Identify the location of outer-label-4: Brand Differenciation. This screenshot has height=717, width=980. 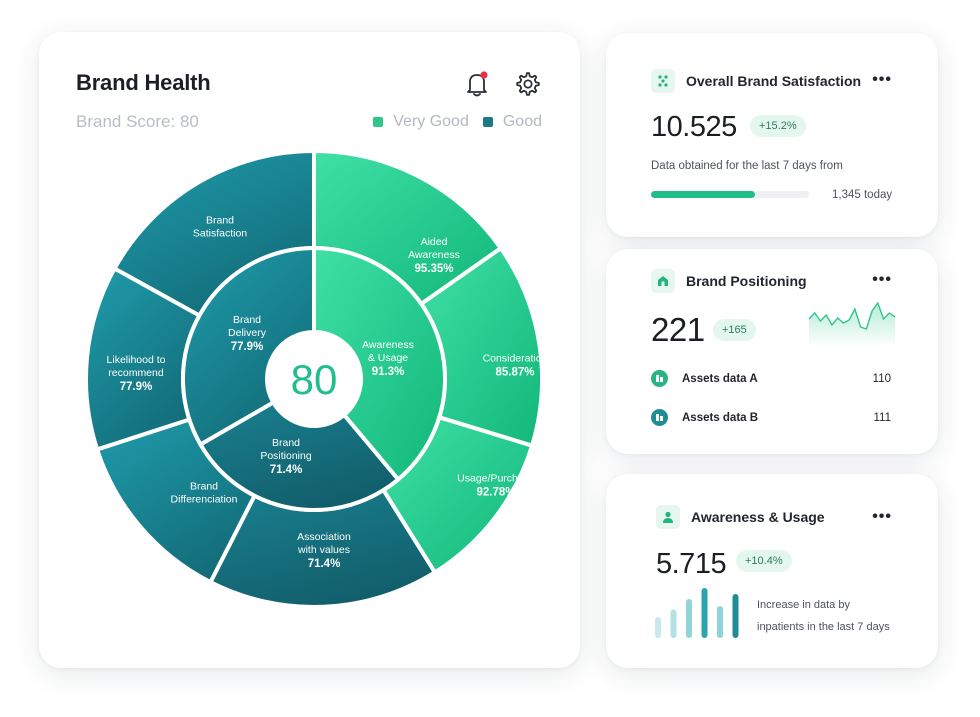
(204, 493).